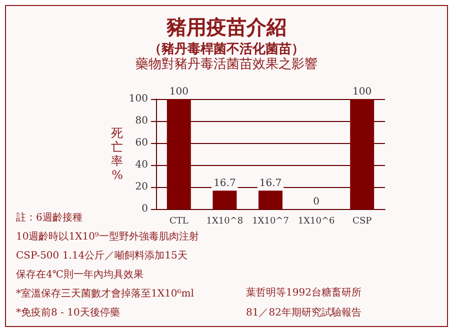 The width and height of the screenshot is (453, 332). I want to click on chart-subtitle: （豬丹毒桿菌不活化菌苗）, so click(226, 49).